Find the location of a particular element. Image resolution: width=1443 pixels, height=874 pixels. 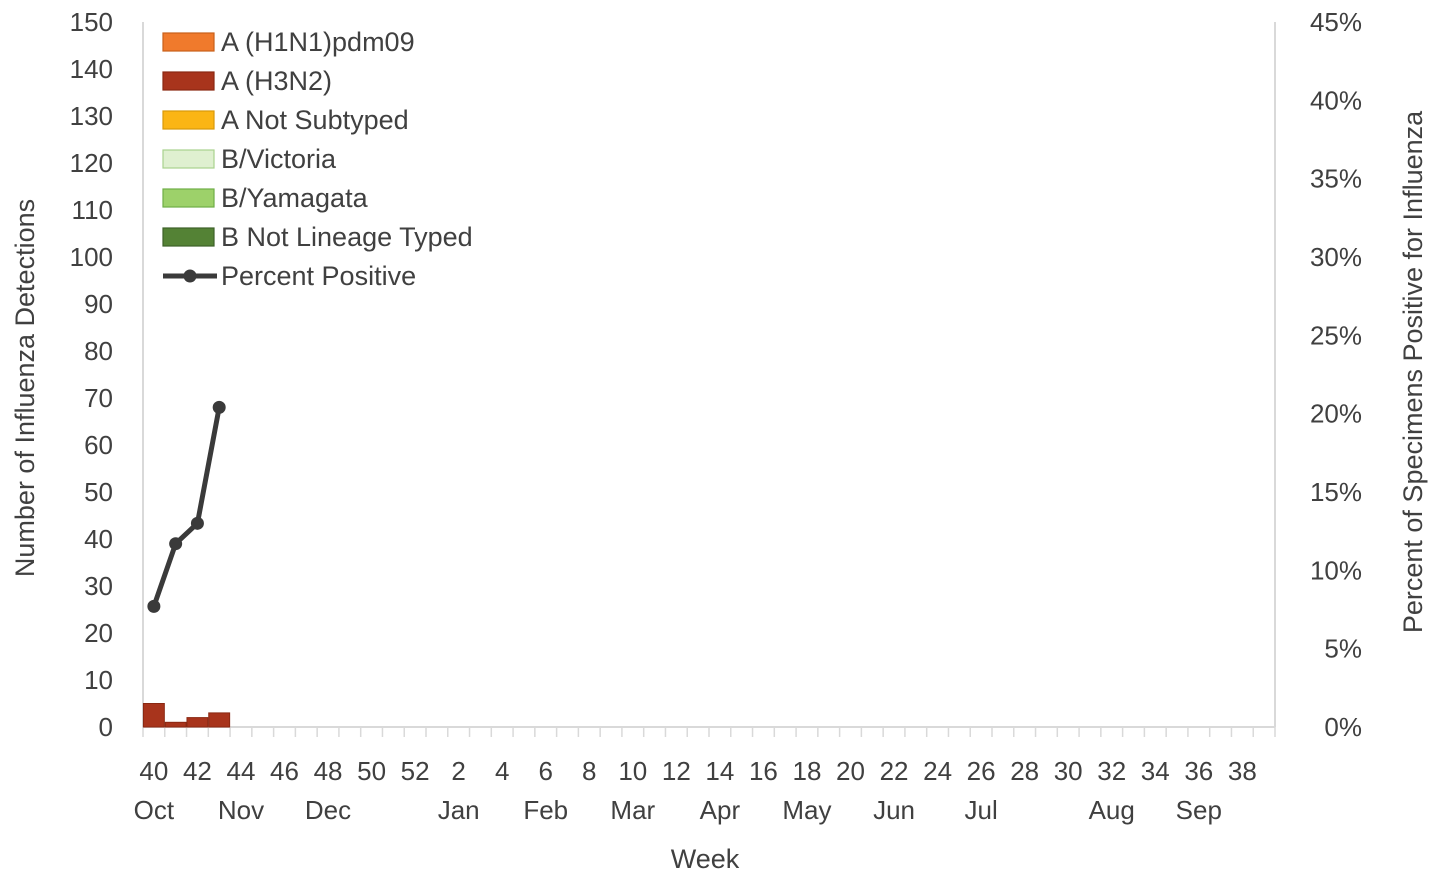

month-label: Oct is located at coordinates (154, 810).